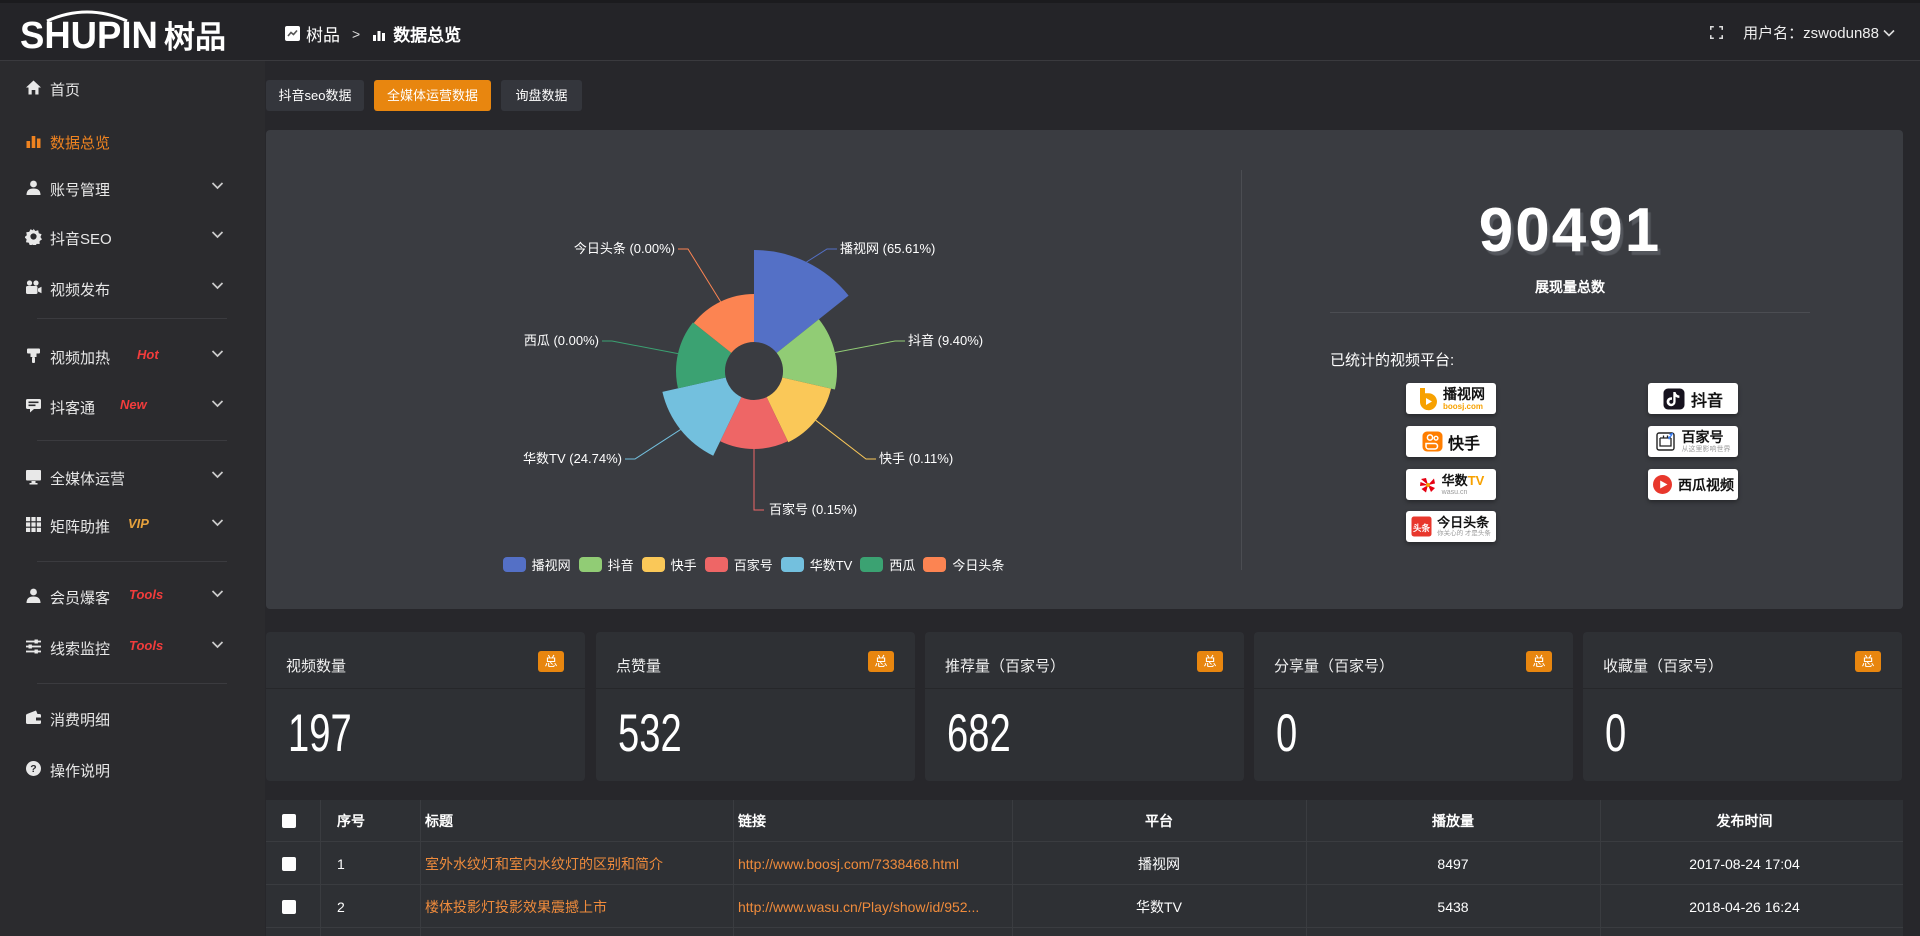  Describe the element at coordinates (887, 248) in the screenshot. I see `svg-text: 播视网 (65.61%)` at that location.